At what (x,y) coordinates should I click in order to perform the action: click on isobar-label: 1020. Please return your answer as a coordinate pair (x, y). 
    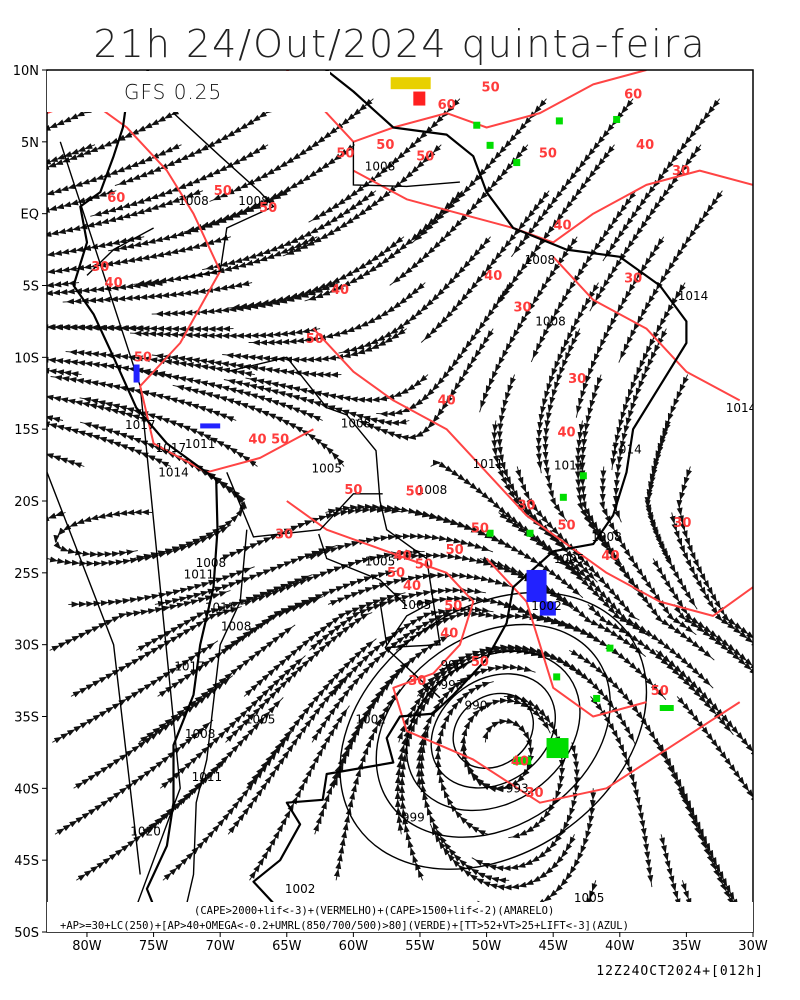
    Looking at the image, I should click on (145, 832).